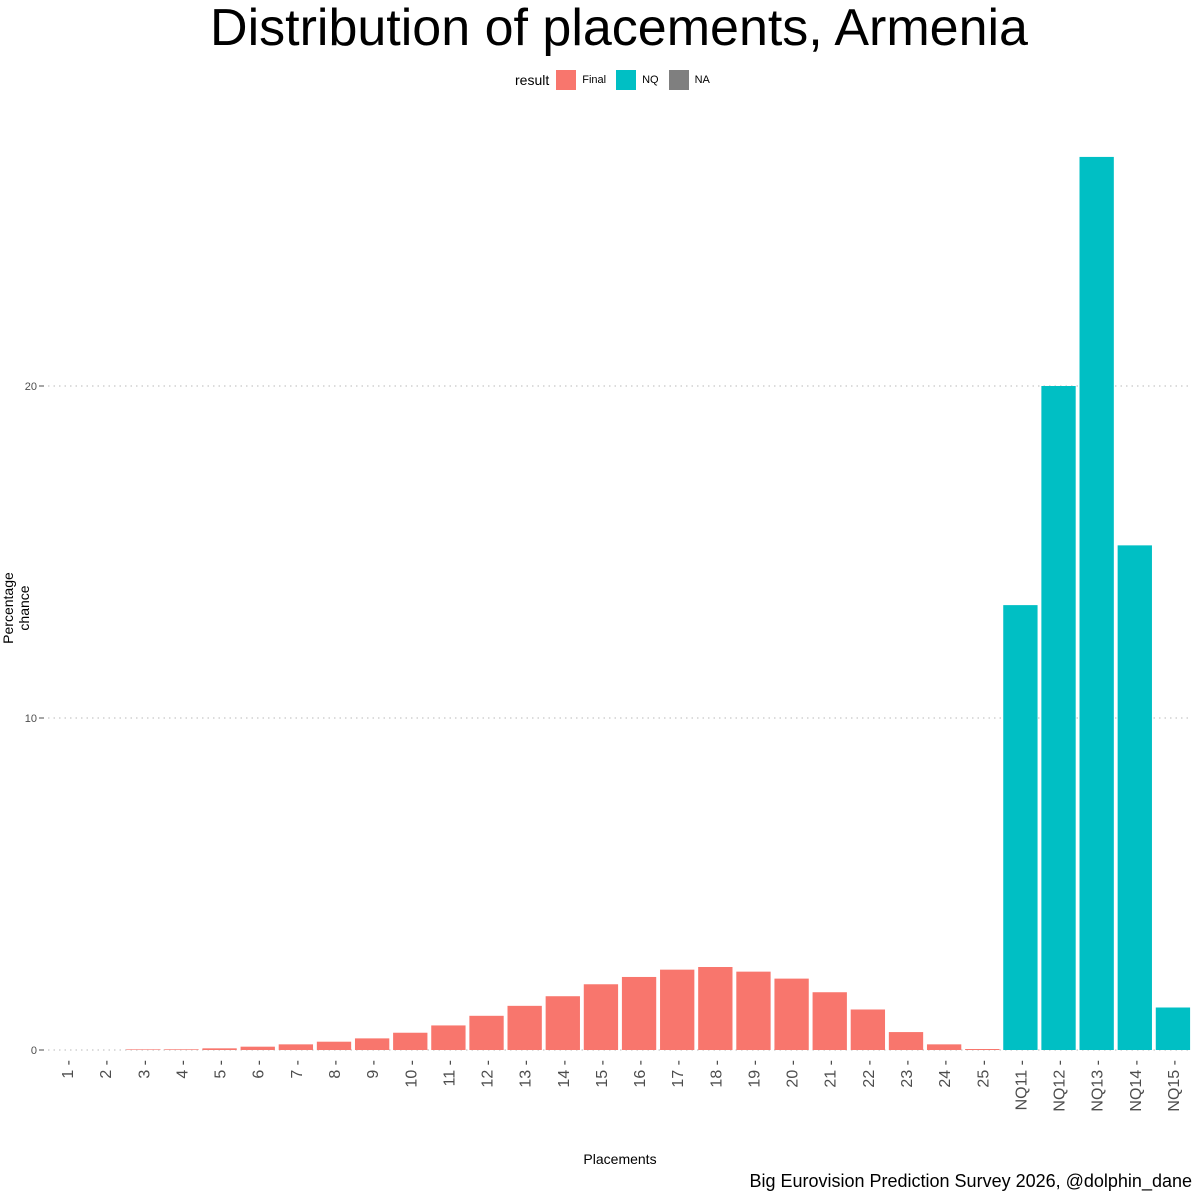 Image resolution: width=1200 pixels, height=1200 pixels. What do you see at coordinates (602, 1074) in the screenshot?
I see `x-tick-label-15: 15 -` at bounding box center [602, 1074].